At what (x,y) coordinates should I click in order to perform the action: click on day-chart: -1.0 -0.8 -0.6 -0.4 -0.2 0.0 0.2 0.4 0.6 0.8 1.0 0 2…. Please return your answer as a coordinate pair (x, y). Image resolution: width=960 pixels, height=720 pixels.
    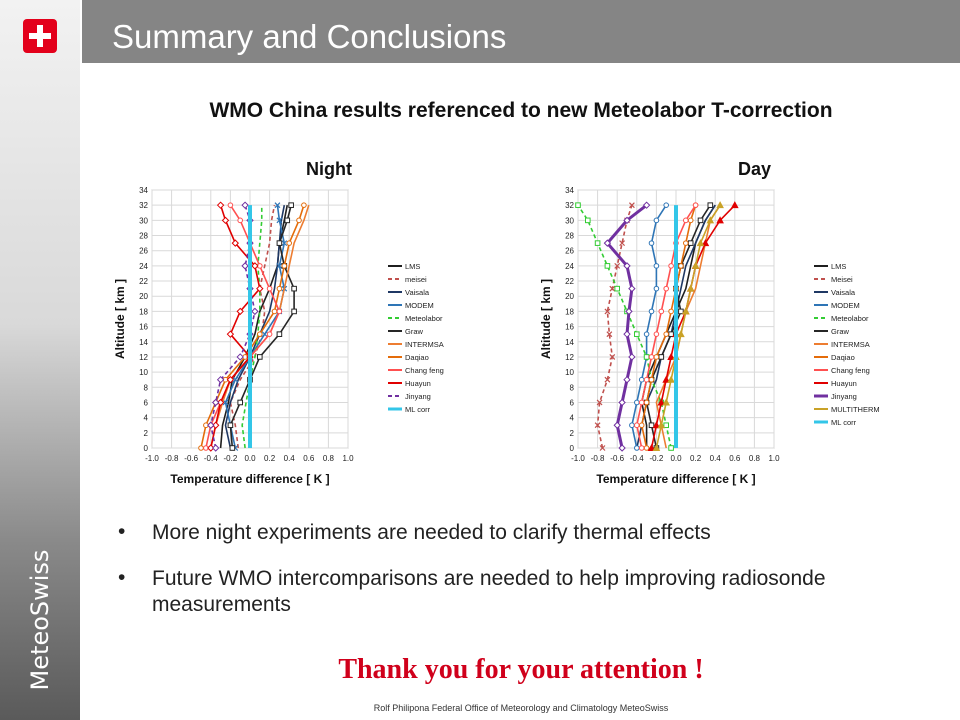
    Looking at the image, I should click on (709, 336).